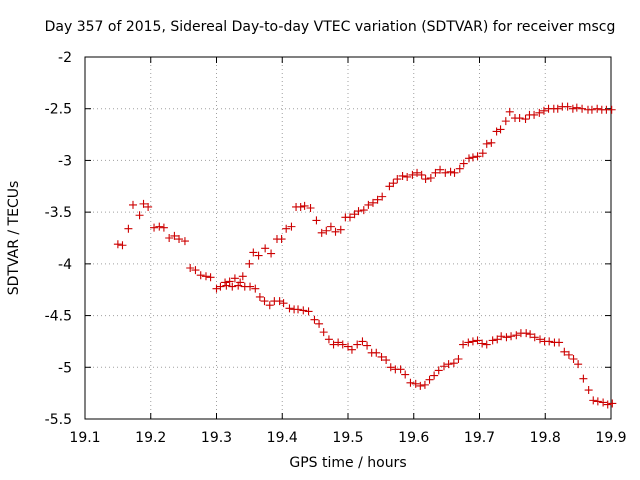  What do you see at coordinates (282, 438) in the screenshot?
I see `x-tick-label: 19.4` at bounding box center [282, 438].